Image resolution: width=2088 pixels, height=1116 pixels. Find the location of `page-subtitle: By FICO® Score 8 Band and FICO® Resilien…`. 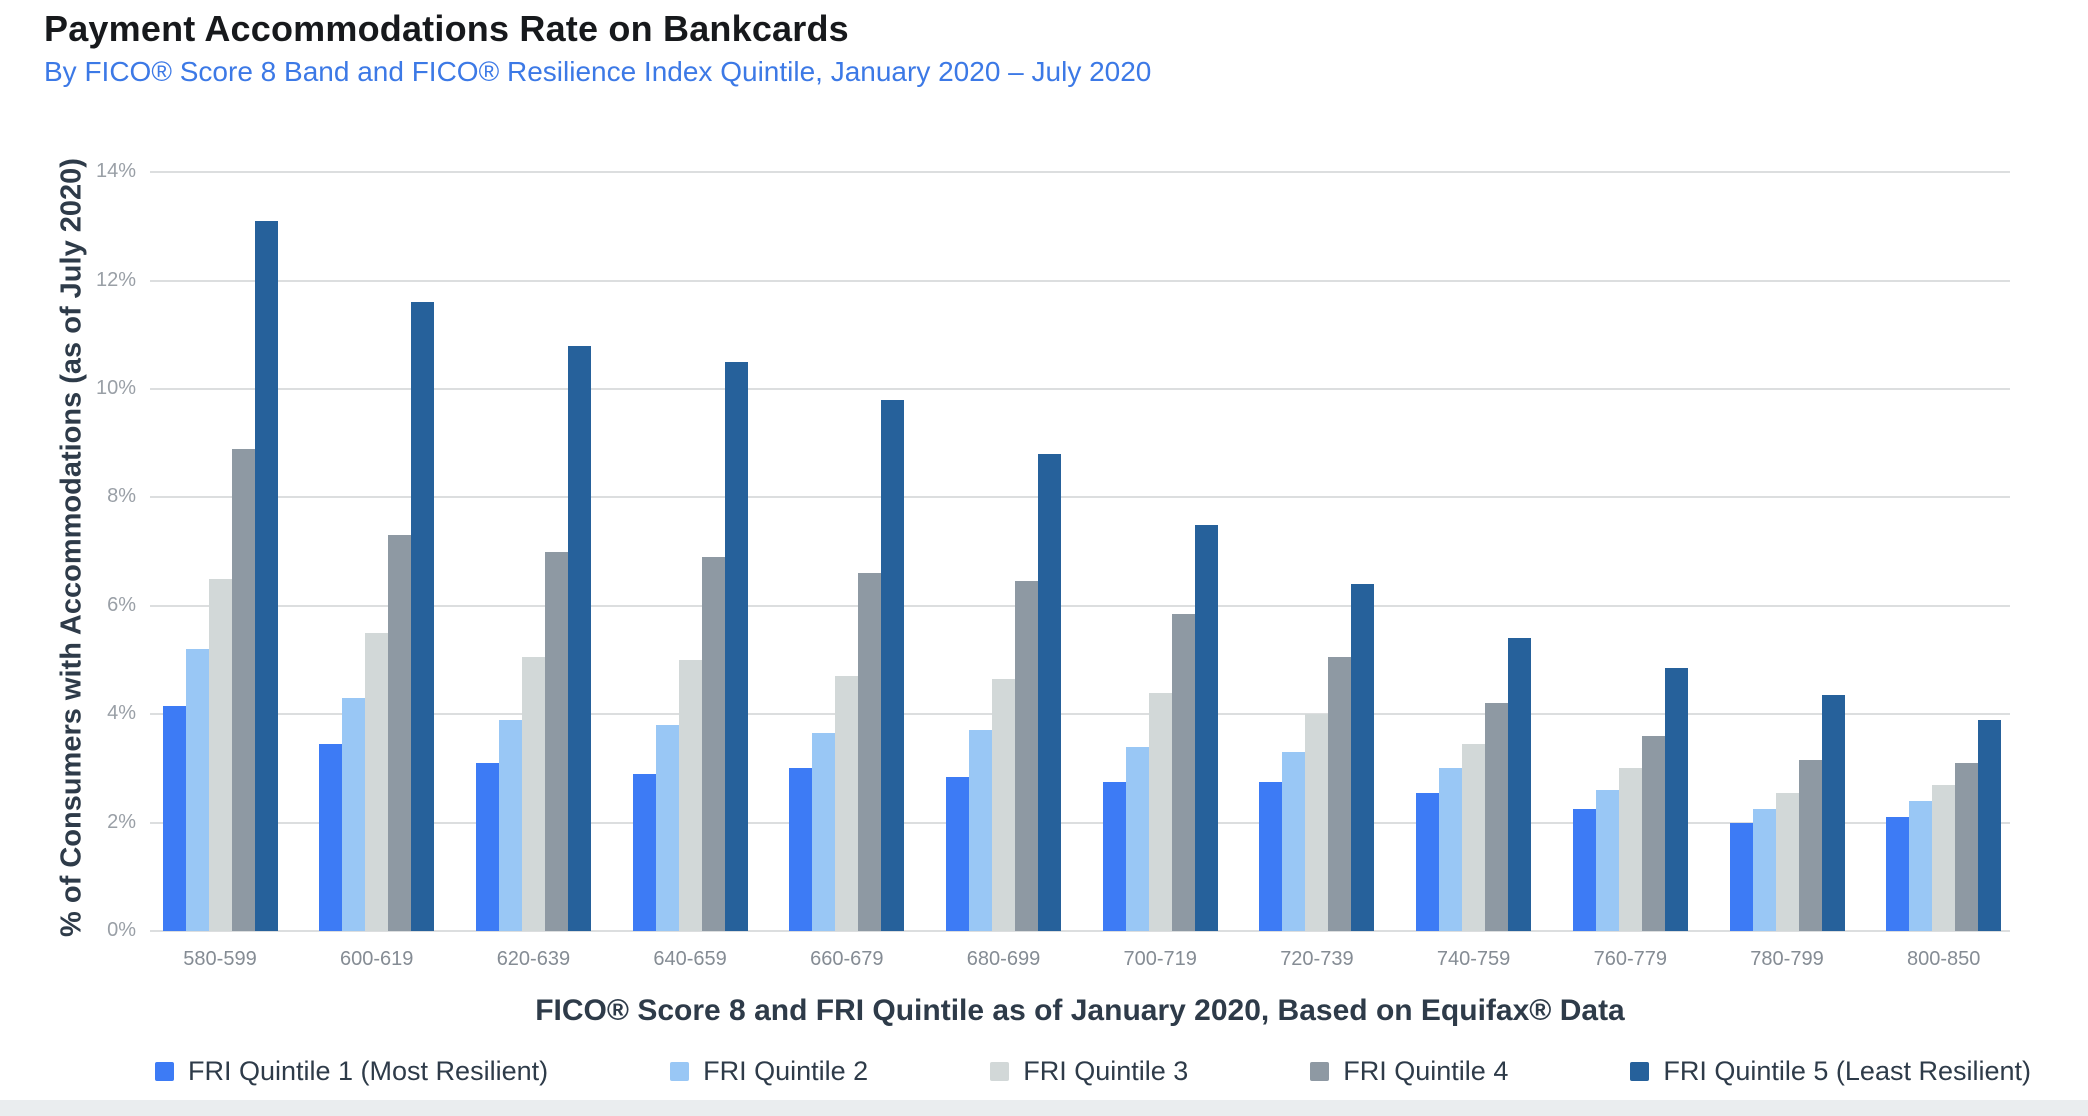

page-subtitle: By FICO® Score 8 Band and FICO® Resilien… is located at coordinates (598, 71).